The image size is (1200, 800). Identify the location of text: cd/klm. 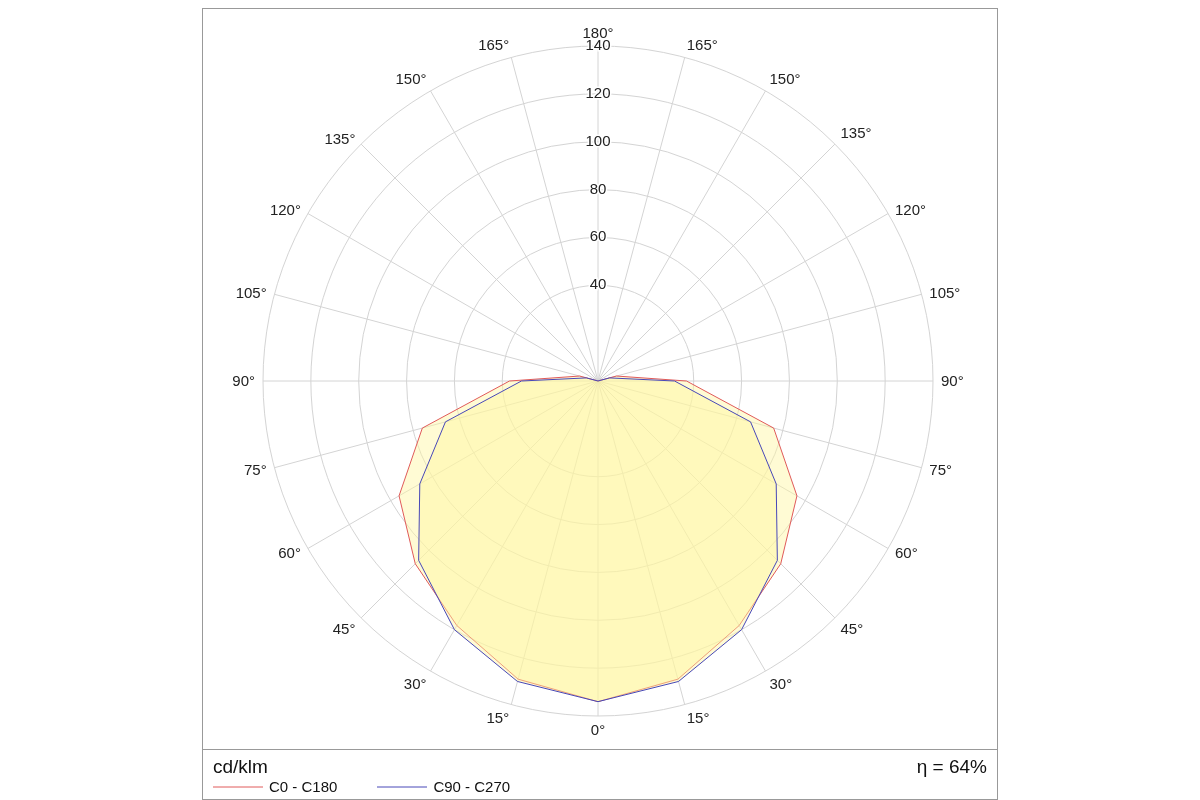
(240, 767).